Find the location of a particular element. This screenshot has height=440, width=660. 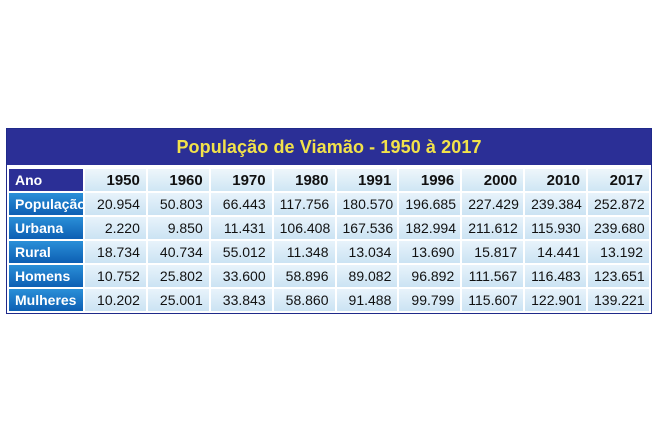

year-header: 1996 is located at coordinates (430, 180).